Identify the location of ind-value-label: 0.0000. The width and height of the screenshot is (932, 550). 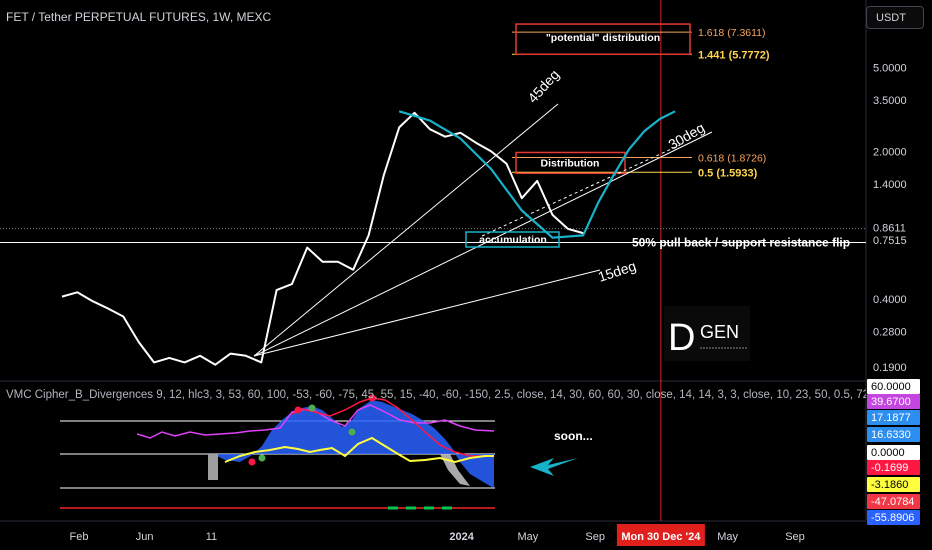
(893, 452).